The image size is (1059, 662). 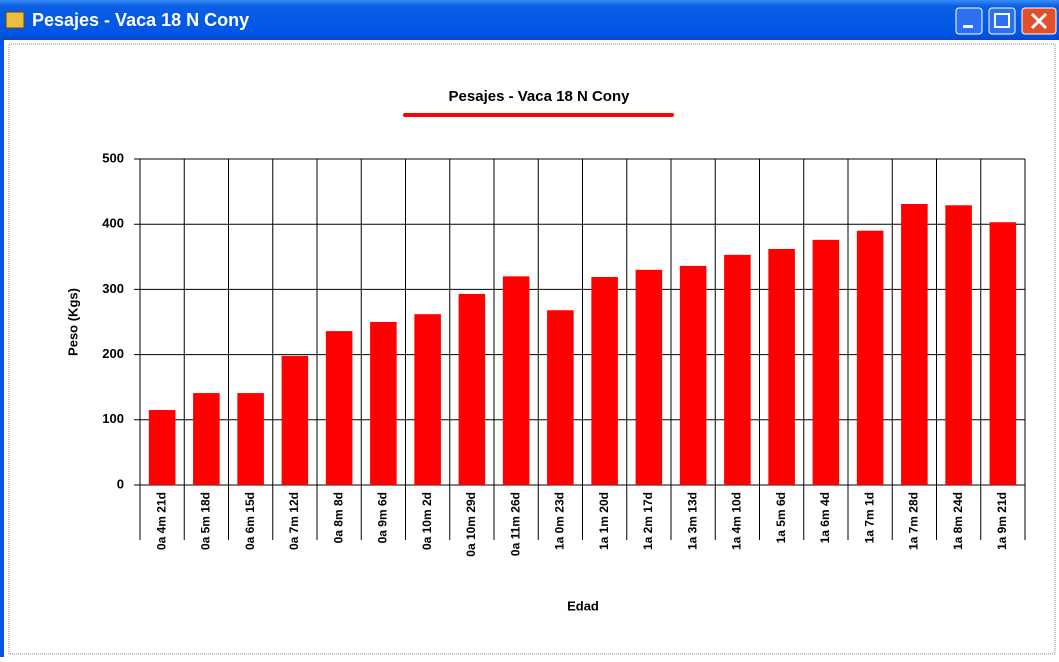 What do you see at coordinates (969, 21) in the screenshot?
I see `minimize-button` at bounding box center [969, 21].